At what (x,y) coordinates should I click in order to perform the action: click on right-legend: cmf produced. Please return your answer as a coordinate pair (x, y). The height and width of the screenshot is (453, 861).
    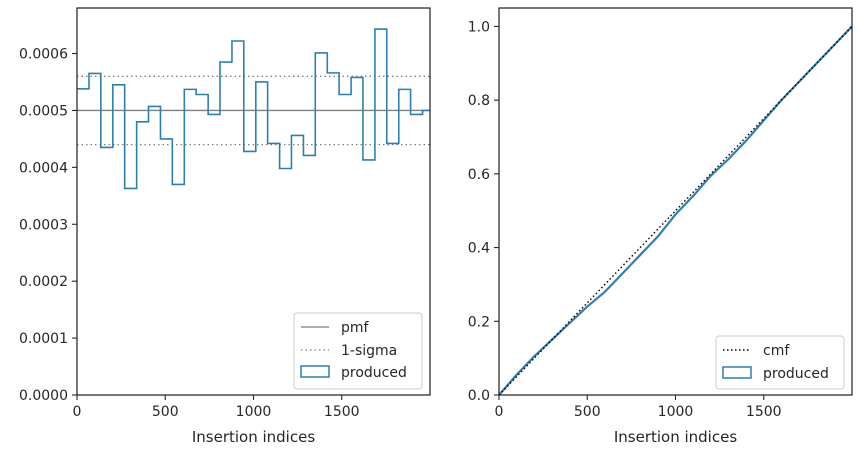
    Looking at the image, I should click on (780, 362).